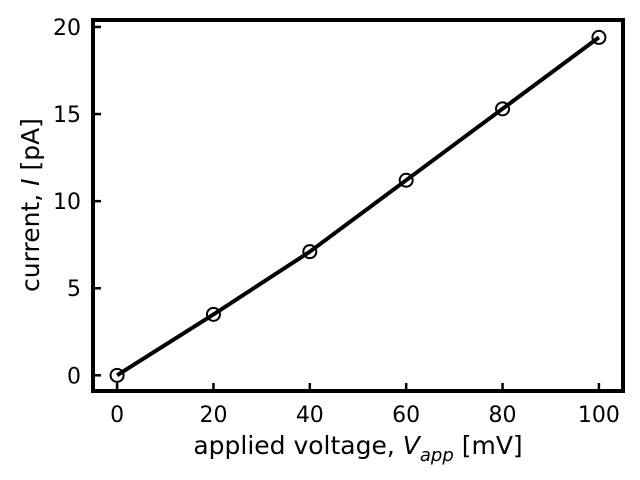 The width and height of the screenshot is (640, 480). What do you see at coordinates (117, 415) in the screenshot?
I see `x-tick-label: 0` at bounding box center [117, 415].